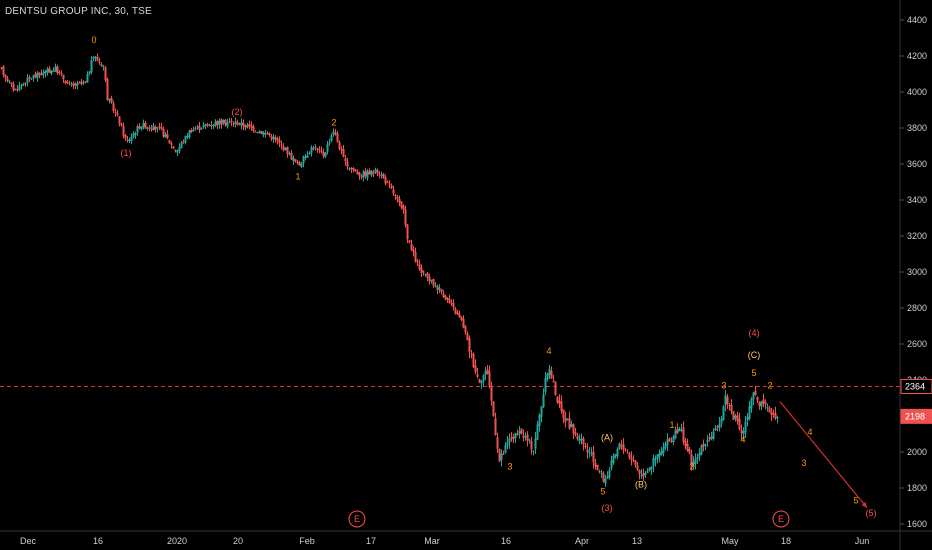 The image size is (932, 550). I want to click on y-tick-label: 4200, so click(917, 56).